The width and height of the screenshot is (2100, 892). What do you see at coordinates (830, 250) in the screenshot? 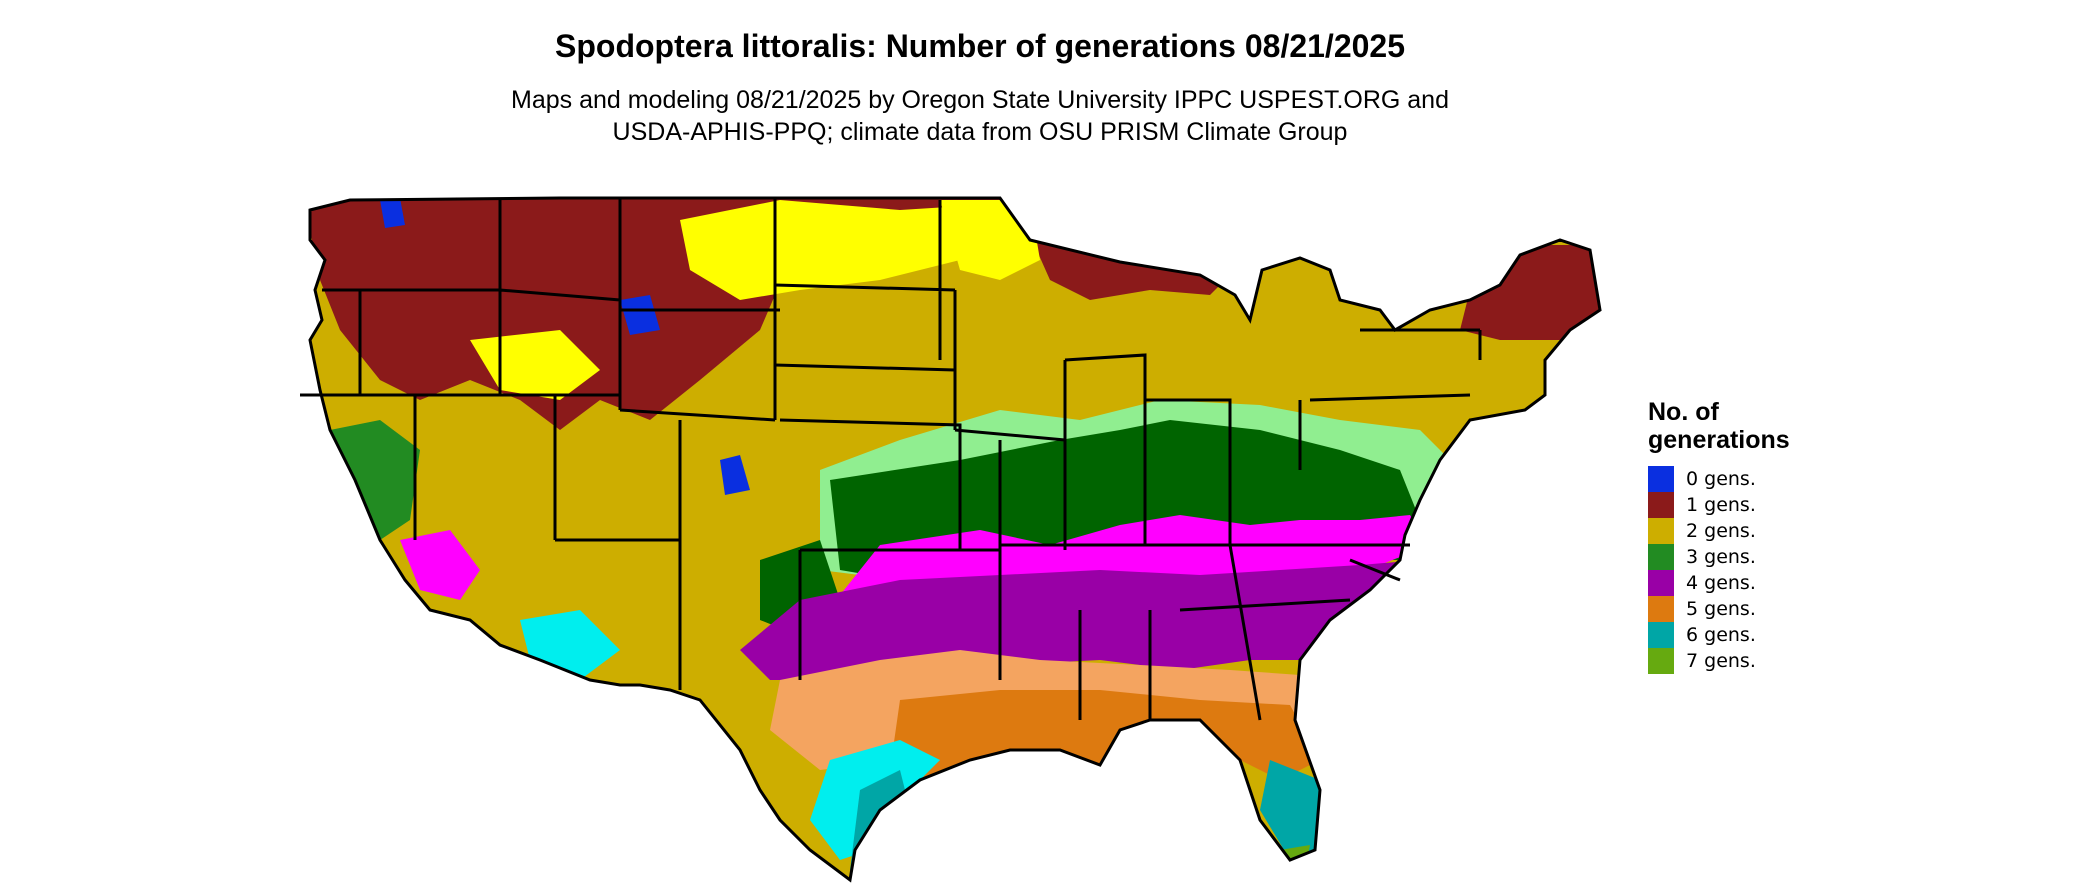
I see `zone-gen2-bright-plains` at bounding box center [830, 250].